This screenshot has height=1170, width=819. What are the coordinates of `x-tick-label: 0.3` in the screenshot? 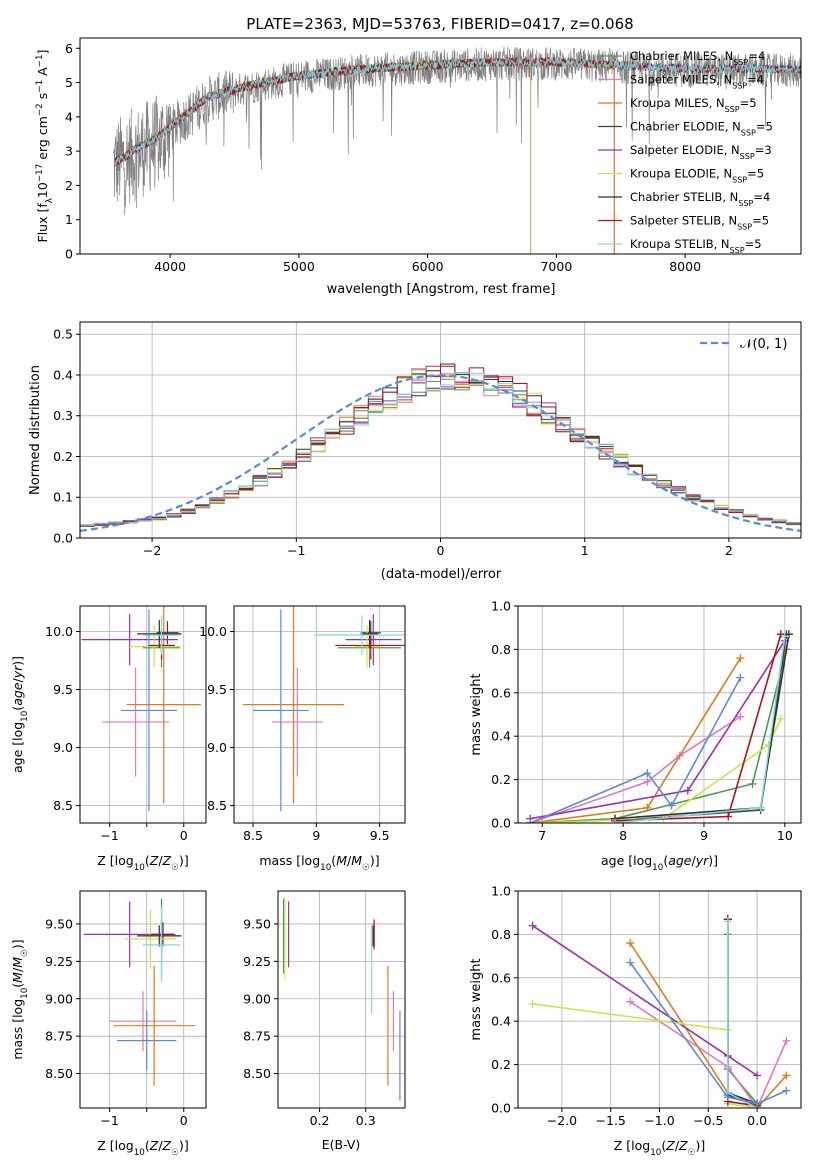 It's located at (366, 1120).